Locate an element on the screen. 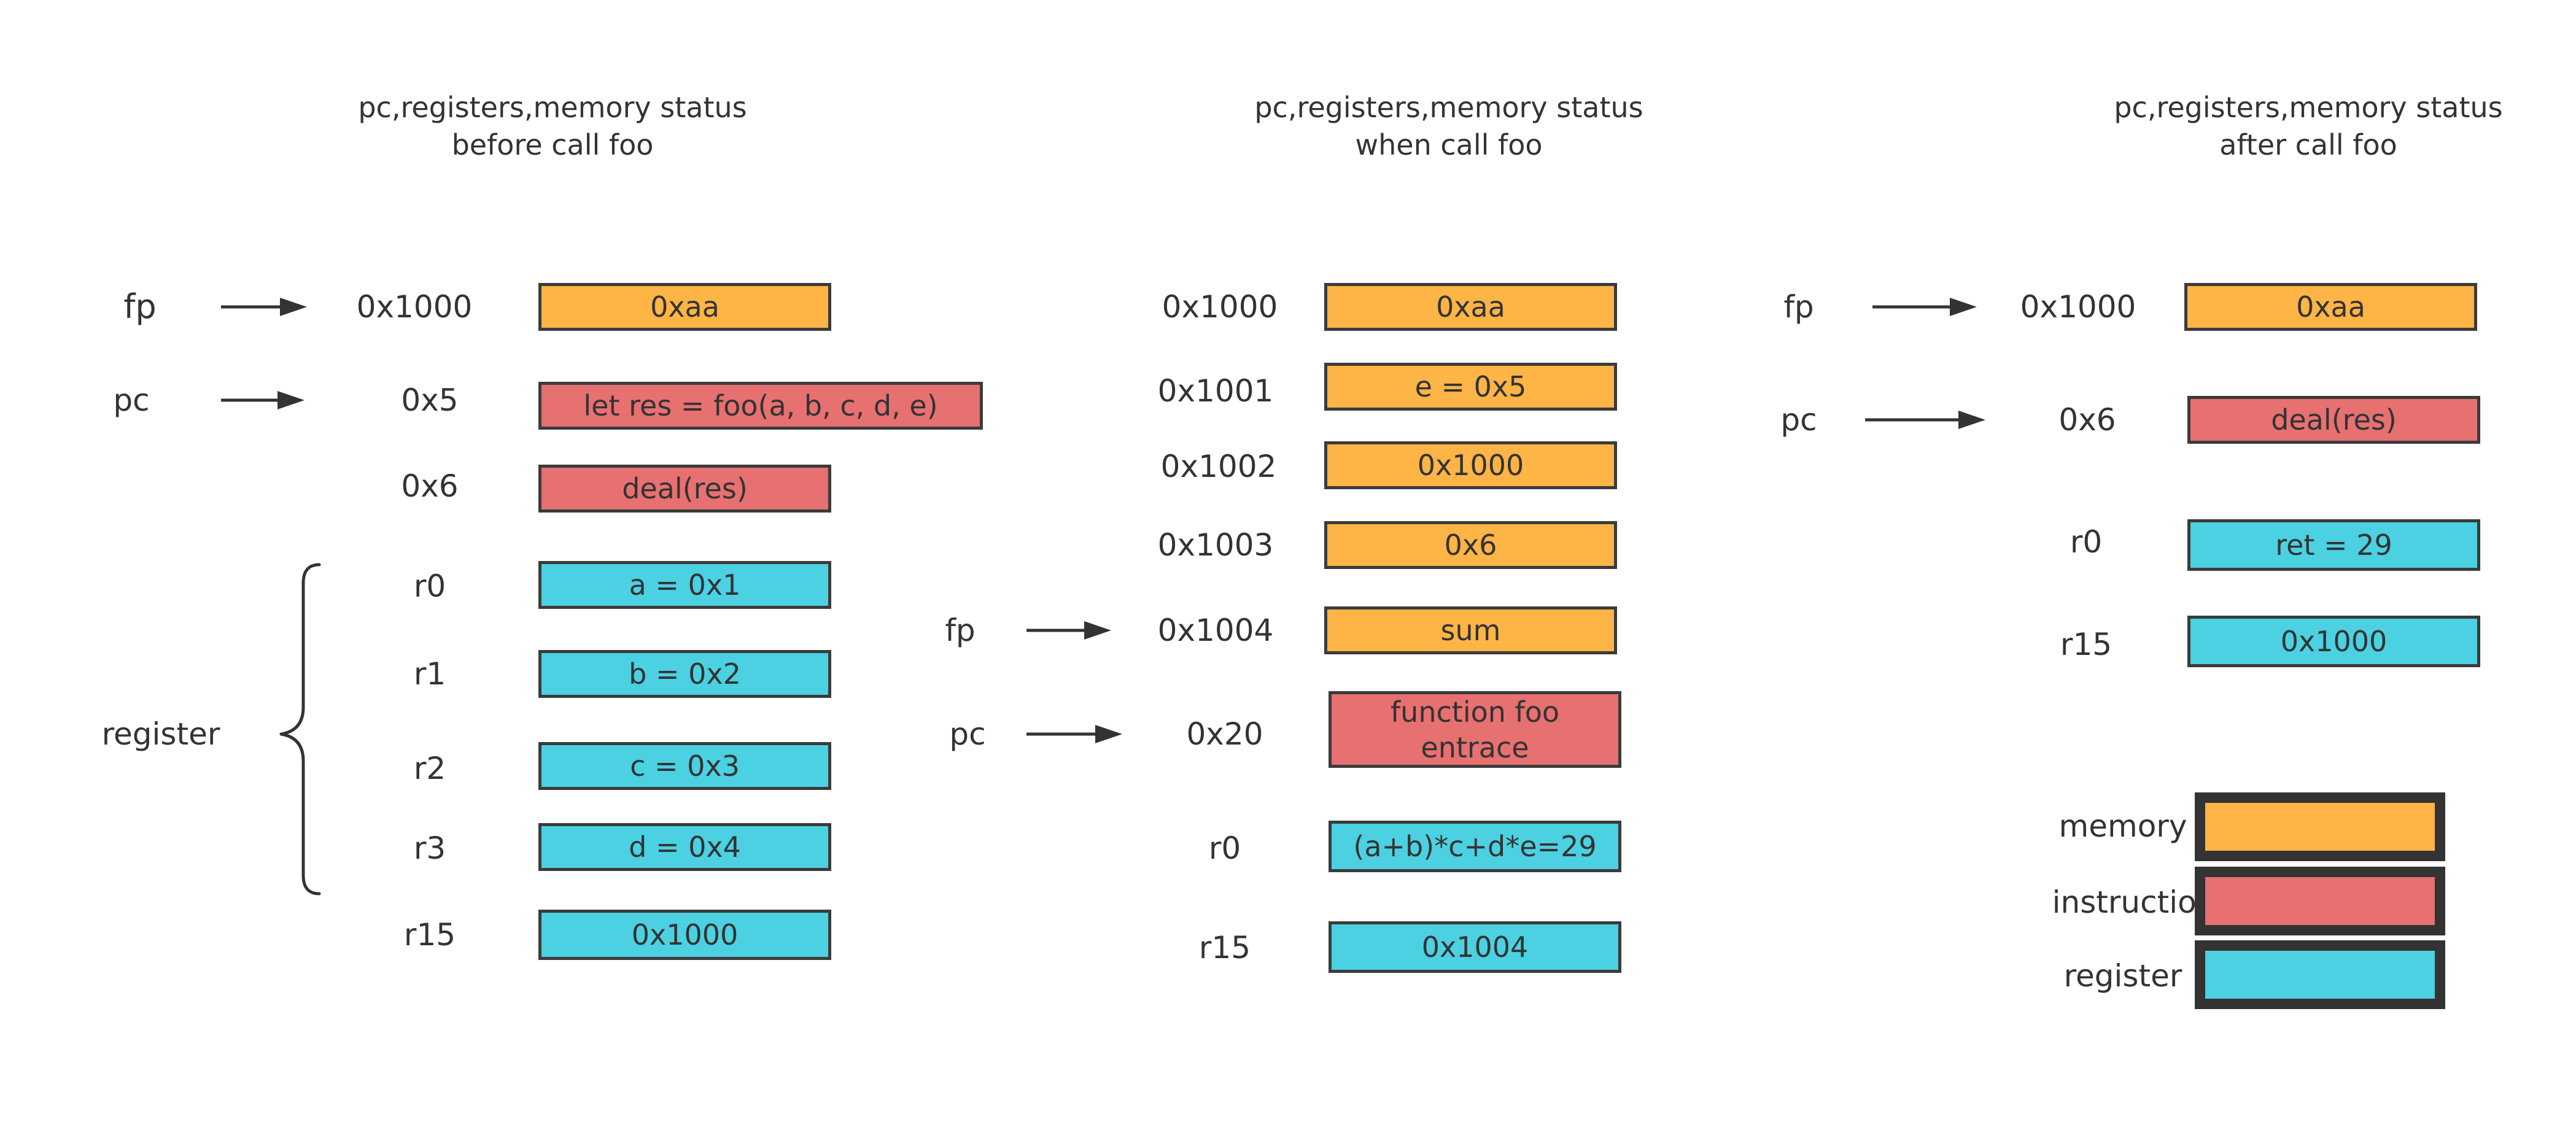 The image size is (2576, 1130). address-label: 0x5 is located at coordinates (430, 400).